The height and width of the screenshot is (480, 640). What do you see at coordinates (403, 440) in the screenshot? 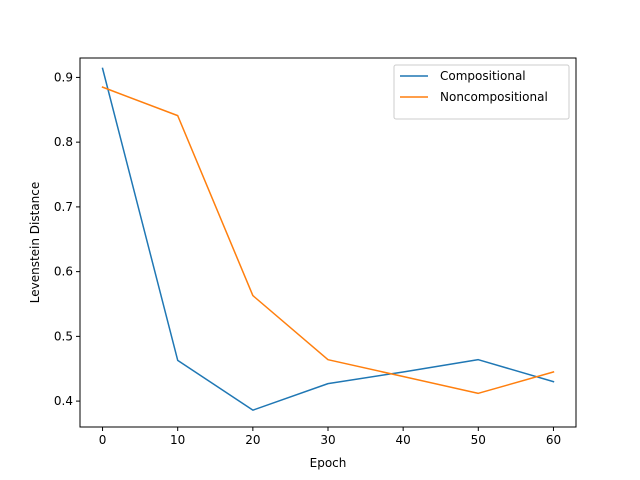
I see `x-tick-label: 40` at bounding box center [403, 440].